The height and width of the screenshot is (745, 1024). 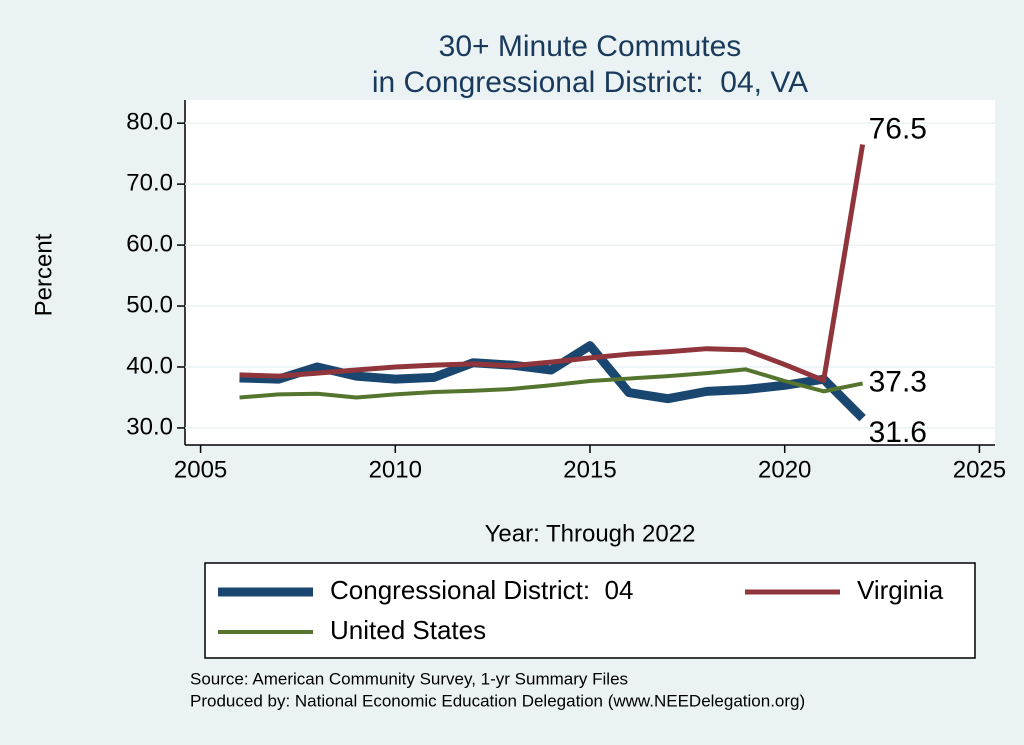 What do you see at coordinates (43, 274) in the screenshot?
I see `y-axis-label: Percent` at bounding box center [43, 274].